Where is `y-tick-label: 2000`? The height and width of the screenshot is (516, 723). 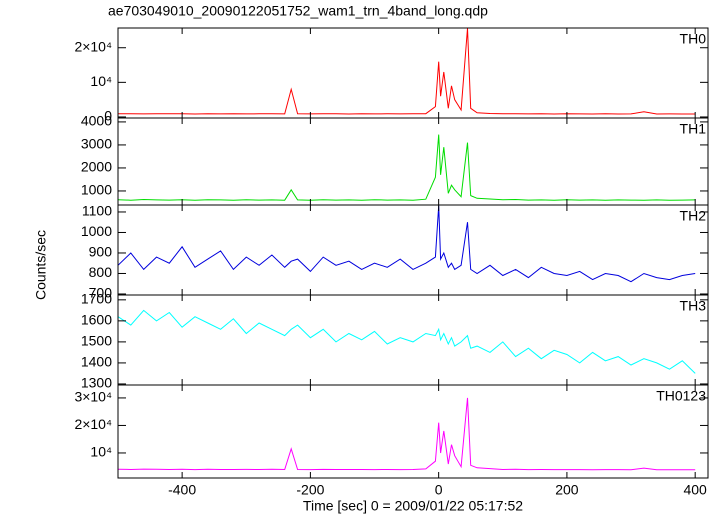
y-tick-label: 2000 is located at coordinates (96, 167).